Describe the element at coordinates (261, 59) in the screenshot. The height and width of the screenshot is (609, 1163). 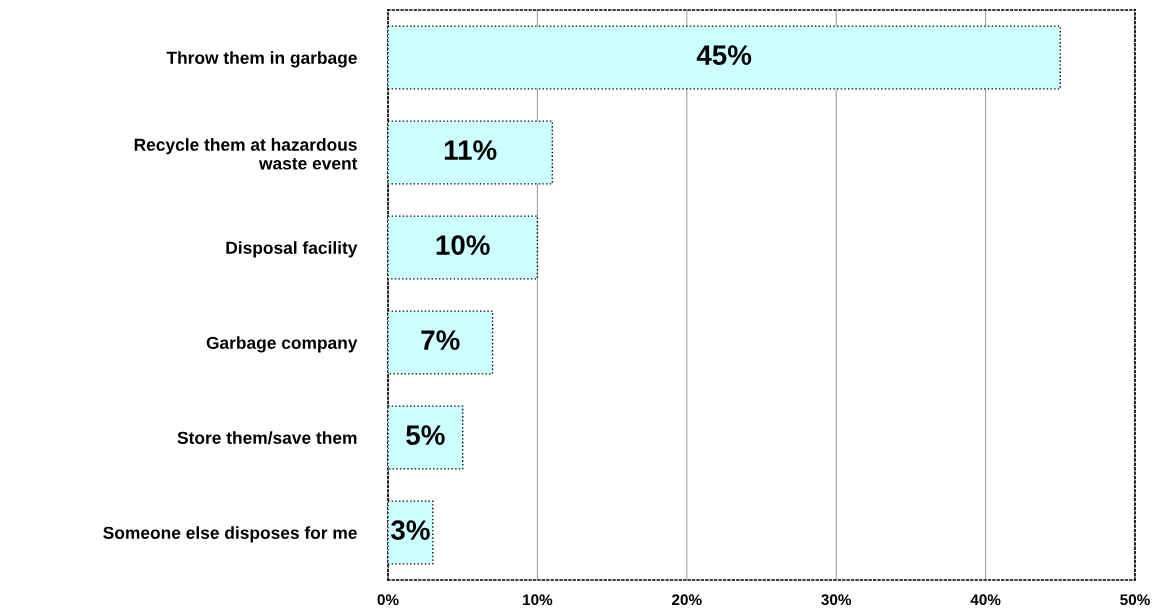
I see `y-tick-label: Throw them in garbage` at that location.